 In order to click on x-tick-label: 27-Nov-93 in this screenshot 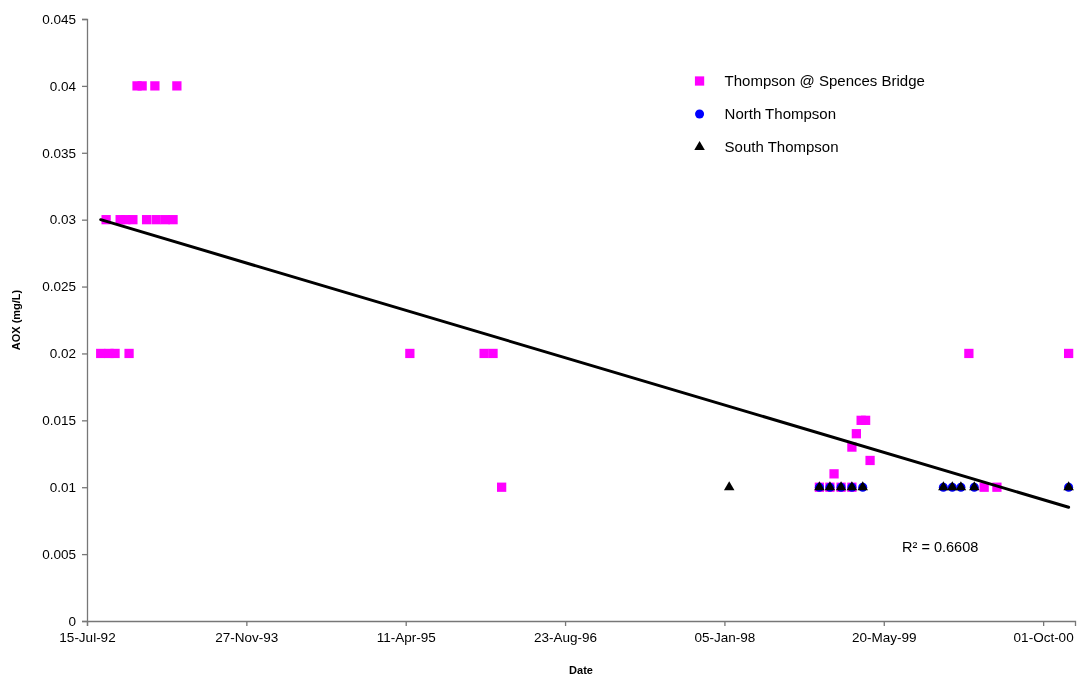, I will do `click(247, 637)`.